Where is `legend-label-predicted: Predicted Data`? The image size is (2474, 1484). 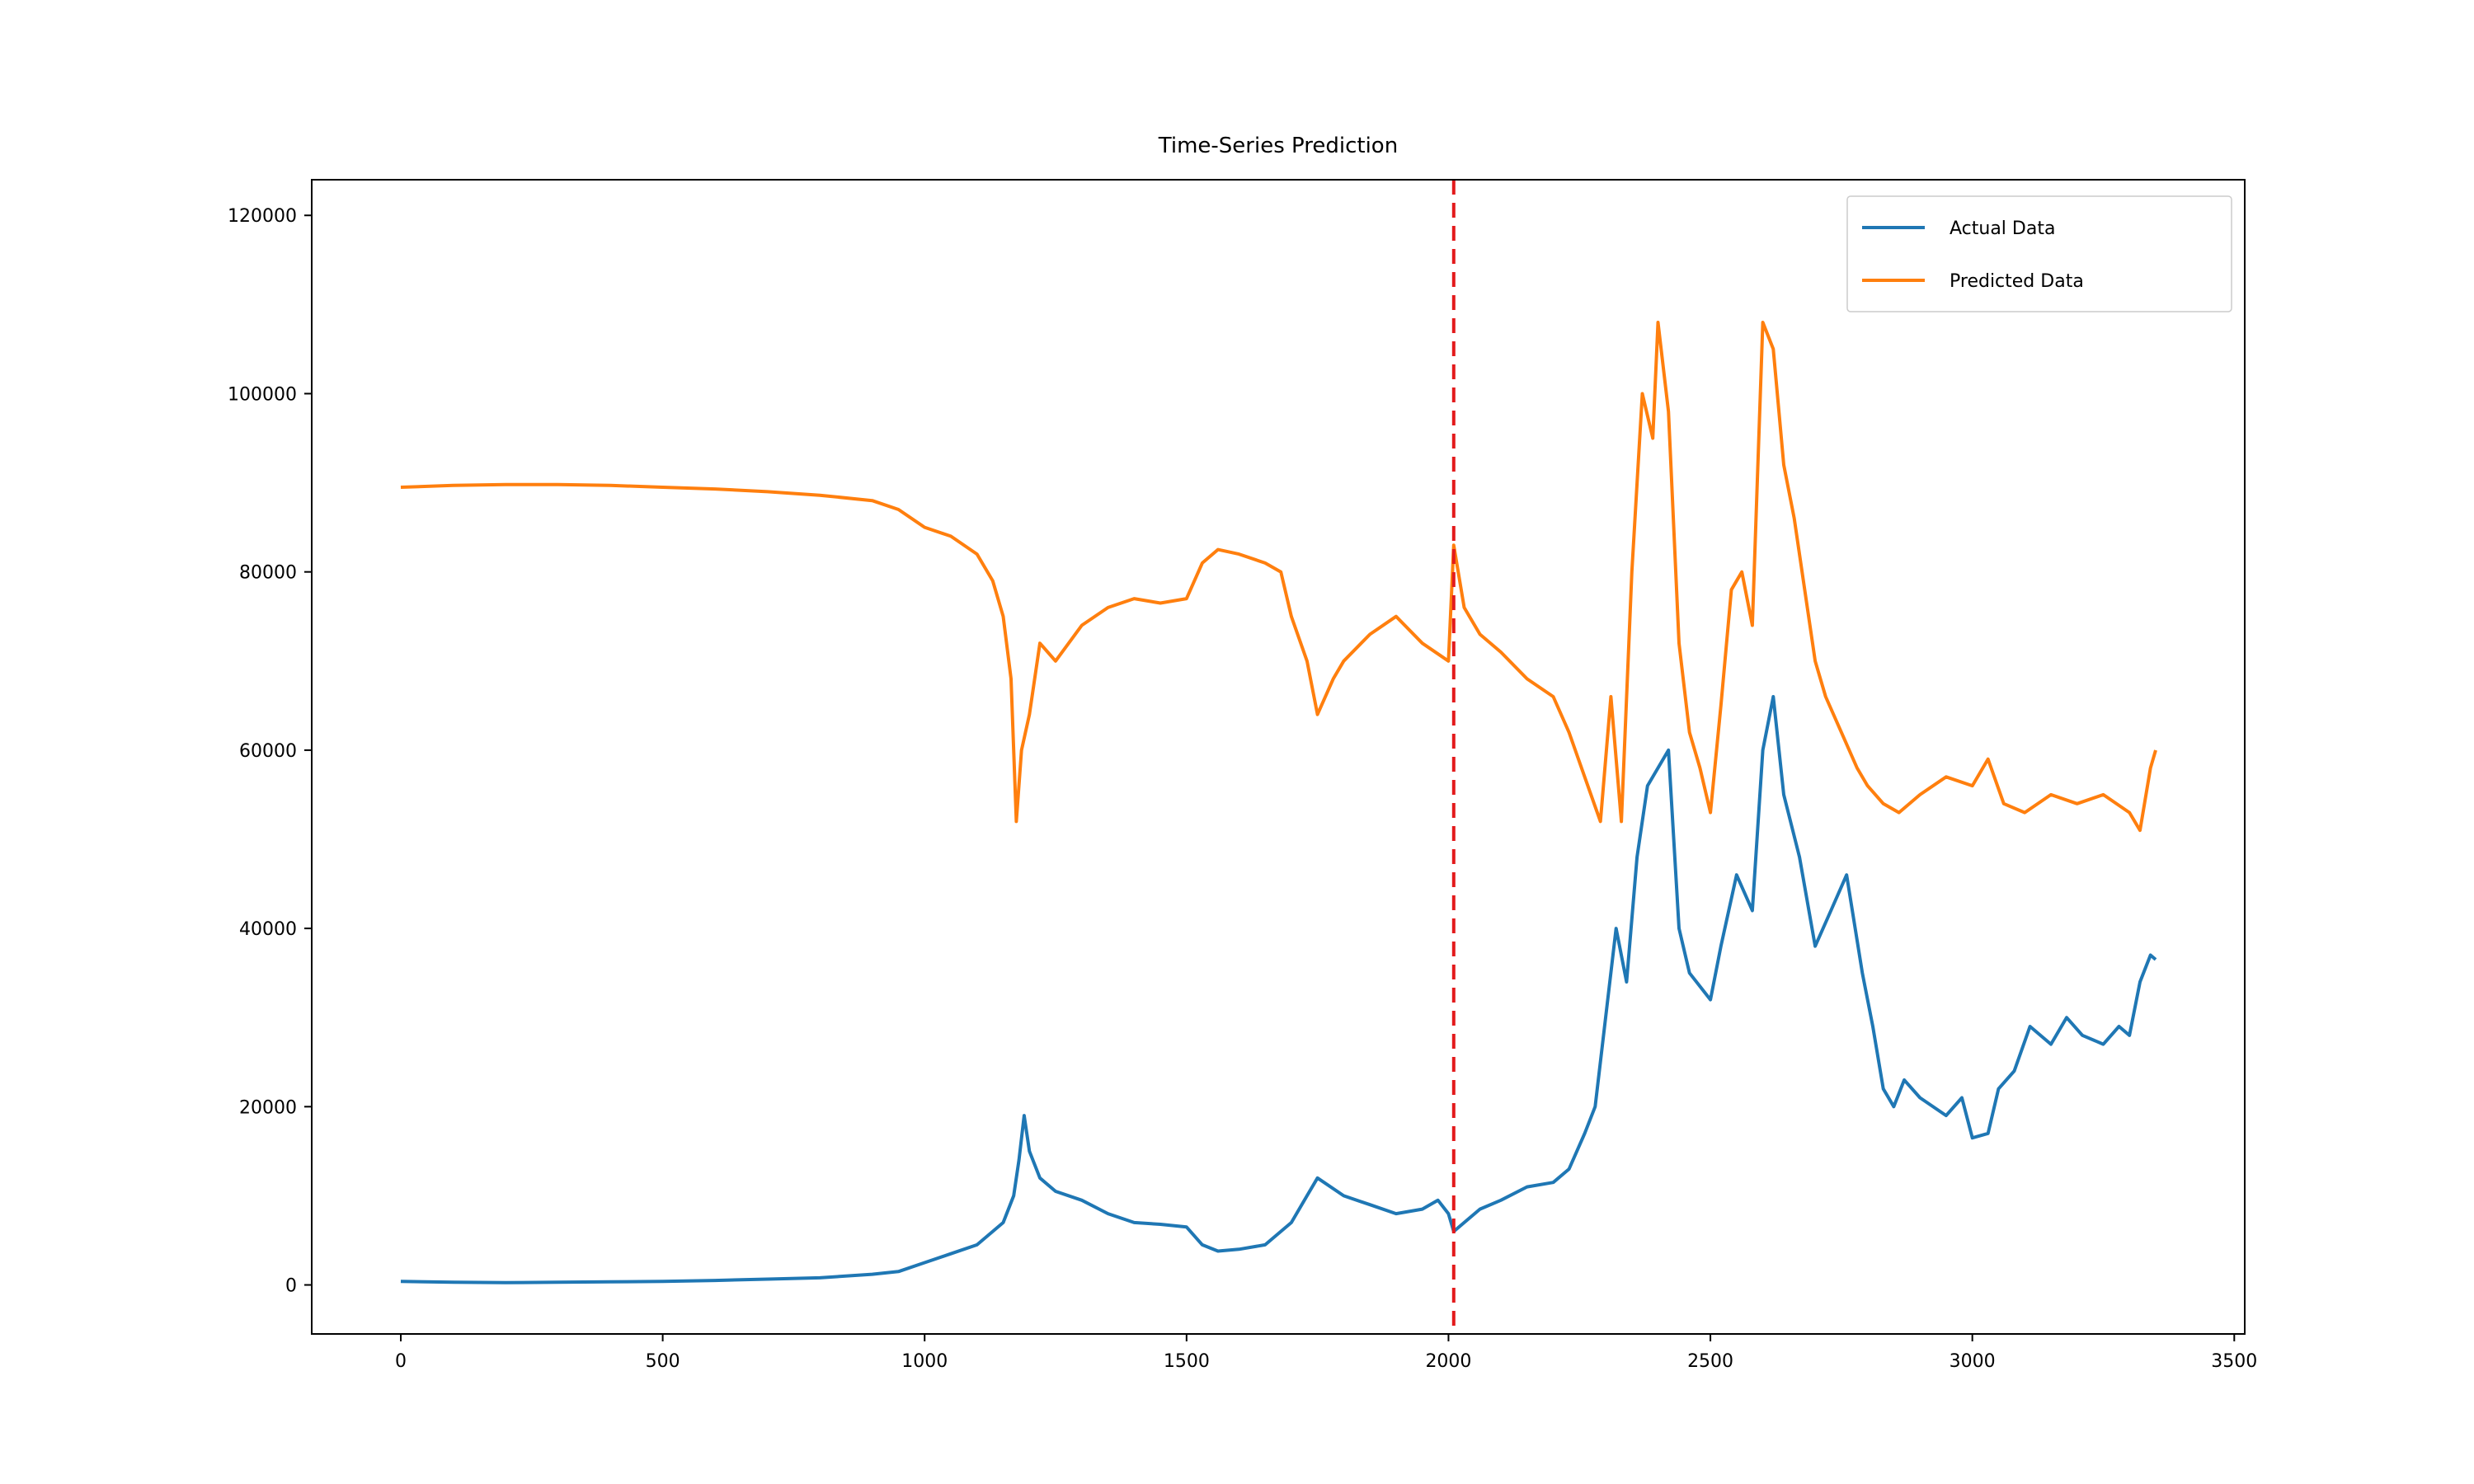 legend-label-predicted: Predicted Data is located at coordinates (2017, 281).